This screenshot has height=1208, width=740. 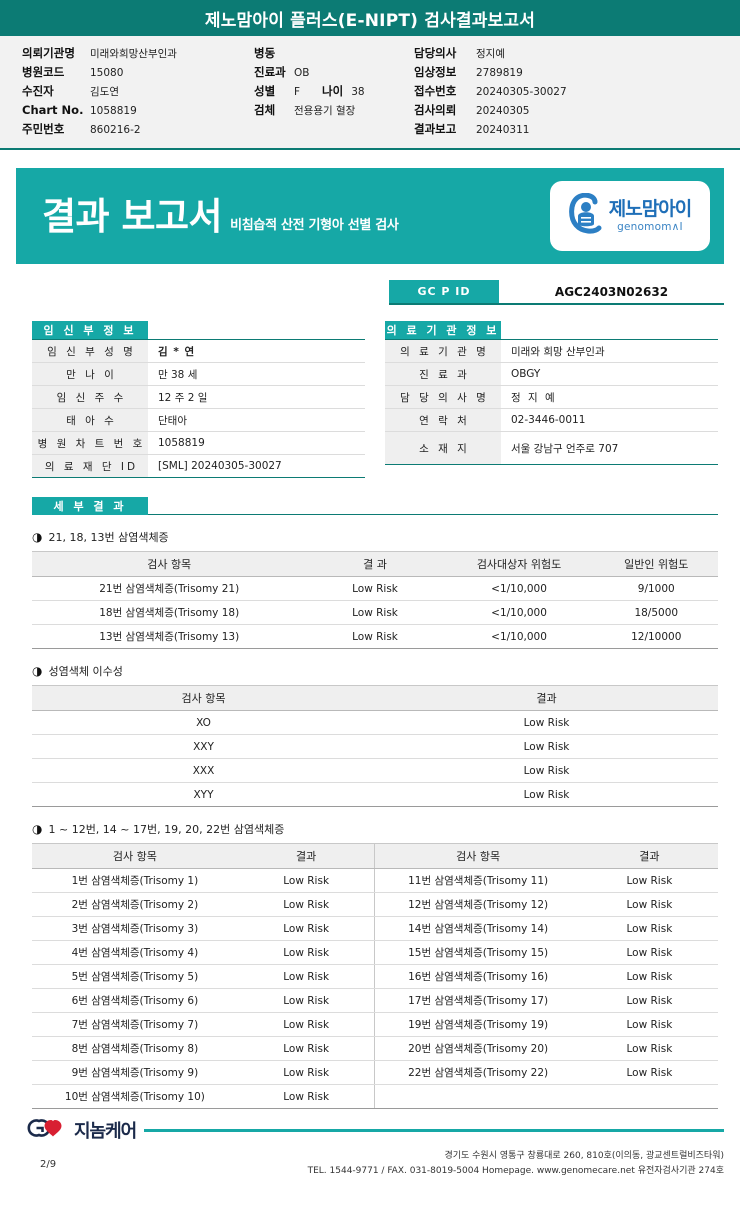 I want to click on cell-test-item: XYY, so click(x=203, y=794).